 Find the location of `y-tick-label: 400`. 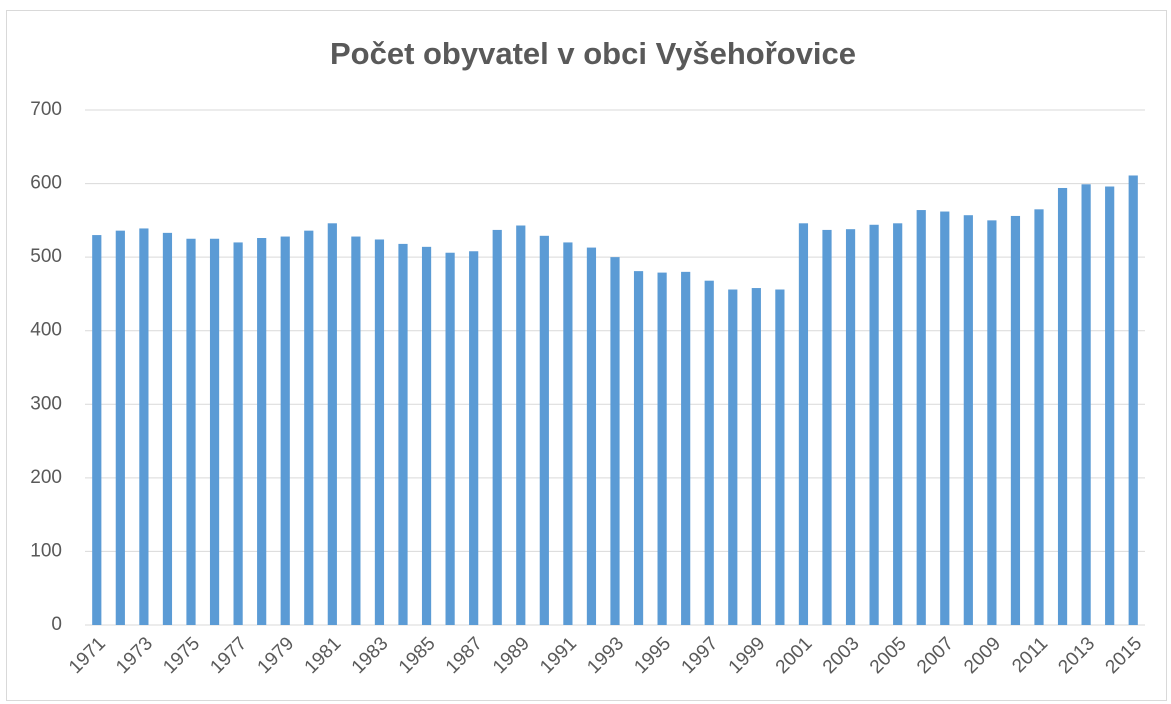

y-tick-label: 400 is located at coordinates (46, 330).